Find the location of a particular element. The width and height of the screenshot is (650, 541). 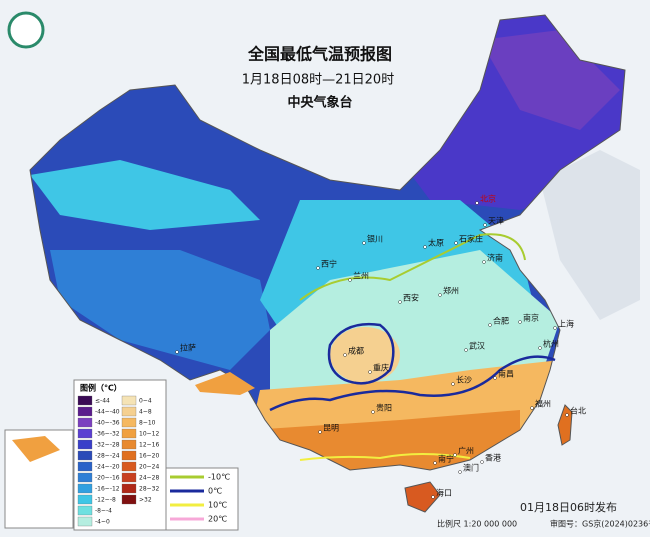

city-label: 贵阳 is located at coordinates (384, 408).